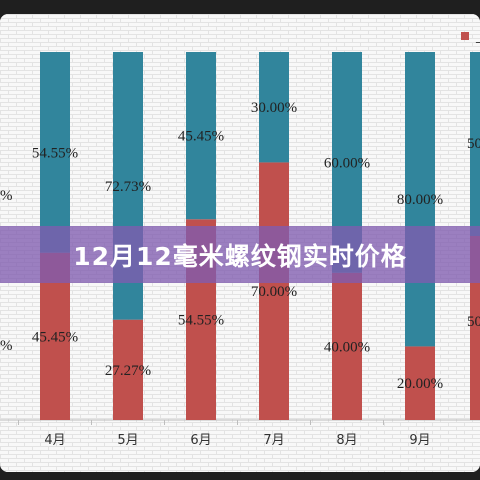  I want to click on data-label-bottom: 27.27%, so click(128, 371).